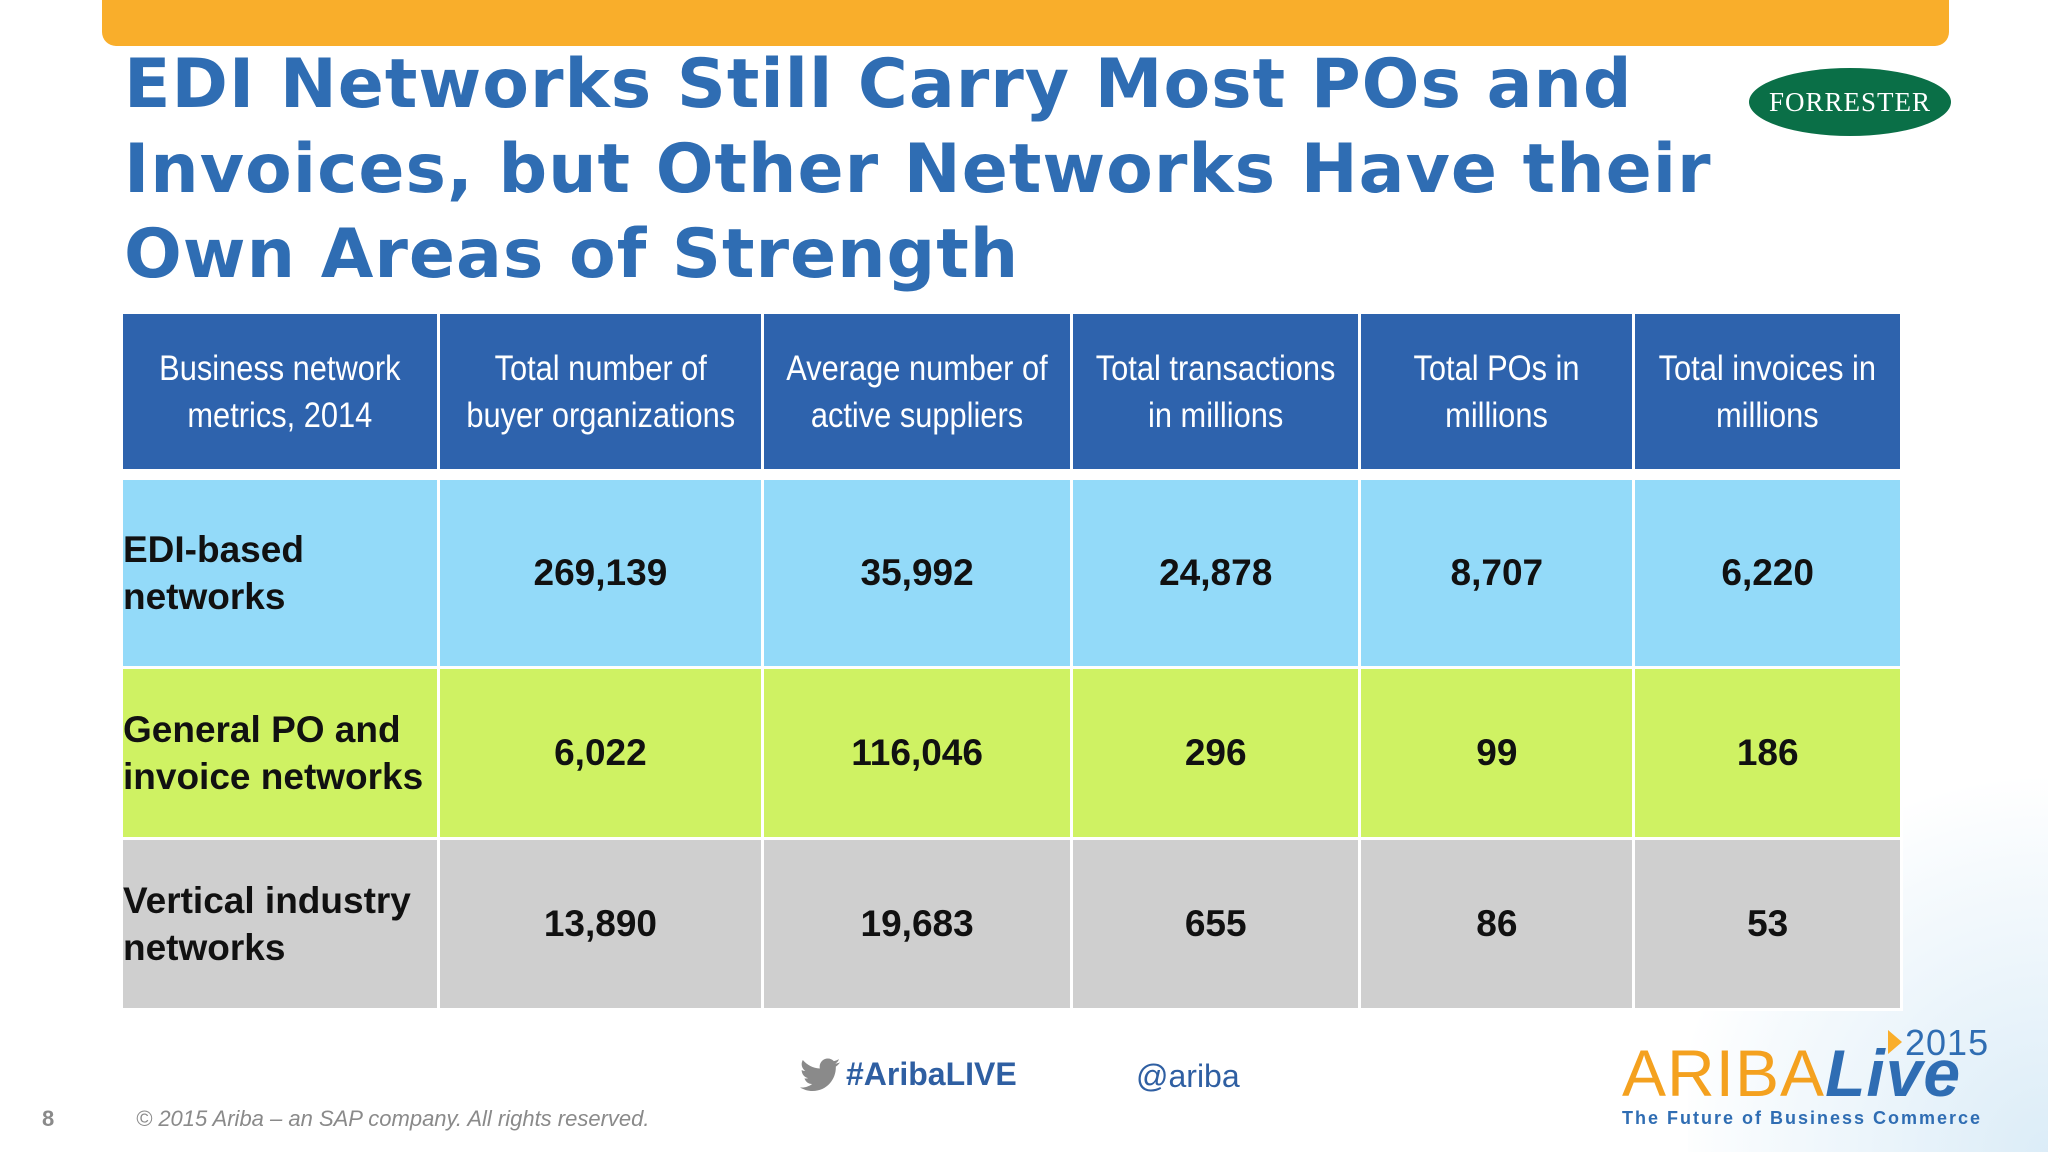 This screenshot has height=1152, width=2048. What do you see at coordinates (1767, 391) in the screenshot?
I see `header-cell: Total invoices in millions` at bounding box center [1767, 391].